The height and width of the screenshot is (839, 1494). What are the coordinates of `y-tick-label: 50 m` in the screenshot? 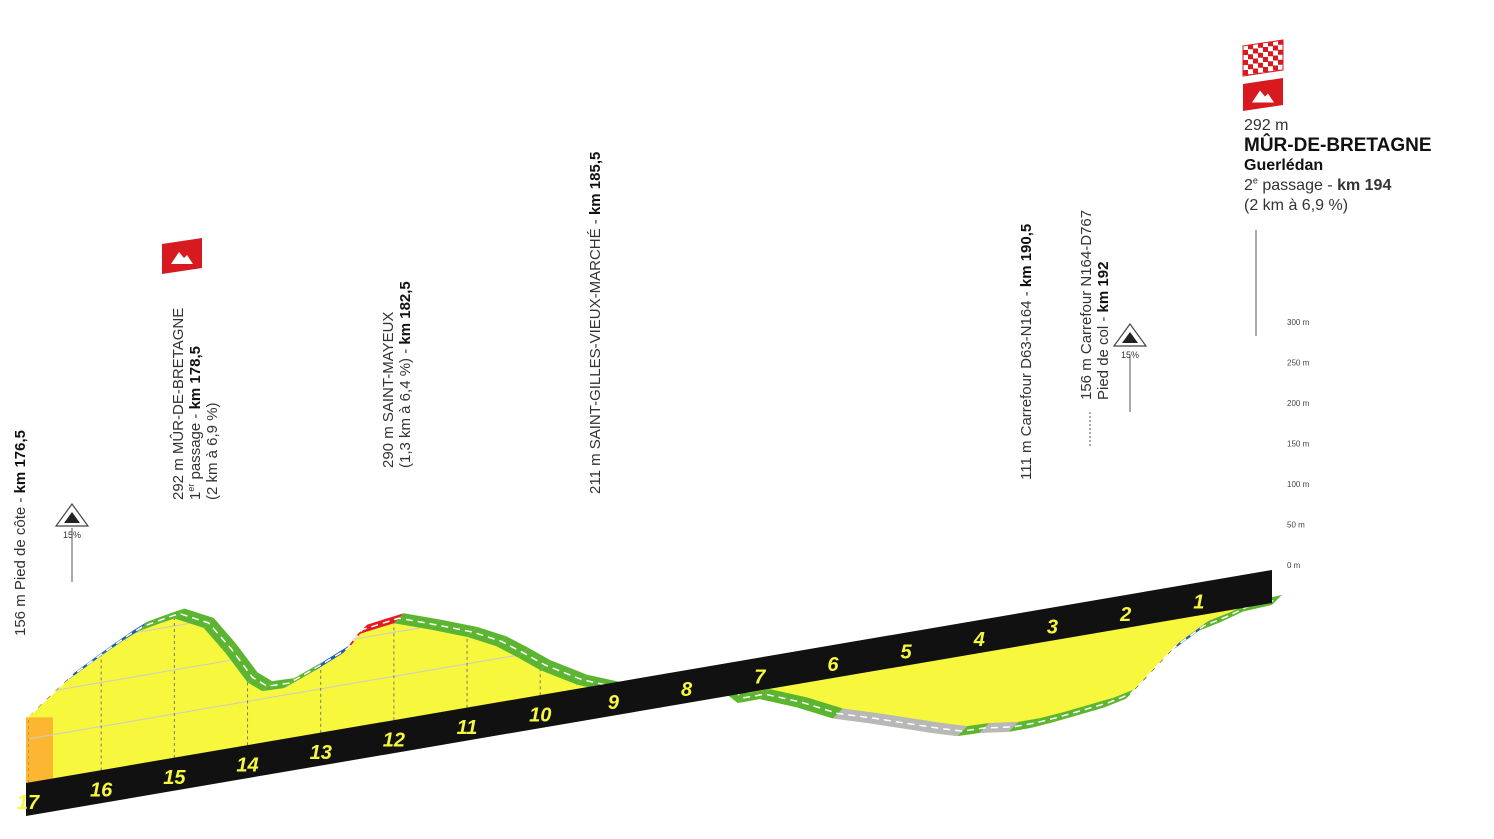 It's located at (1296, 525).